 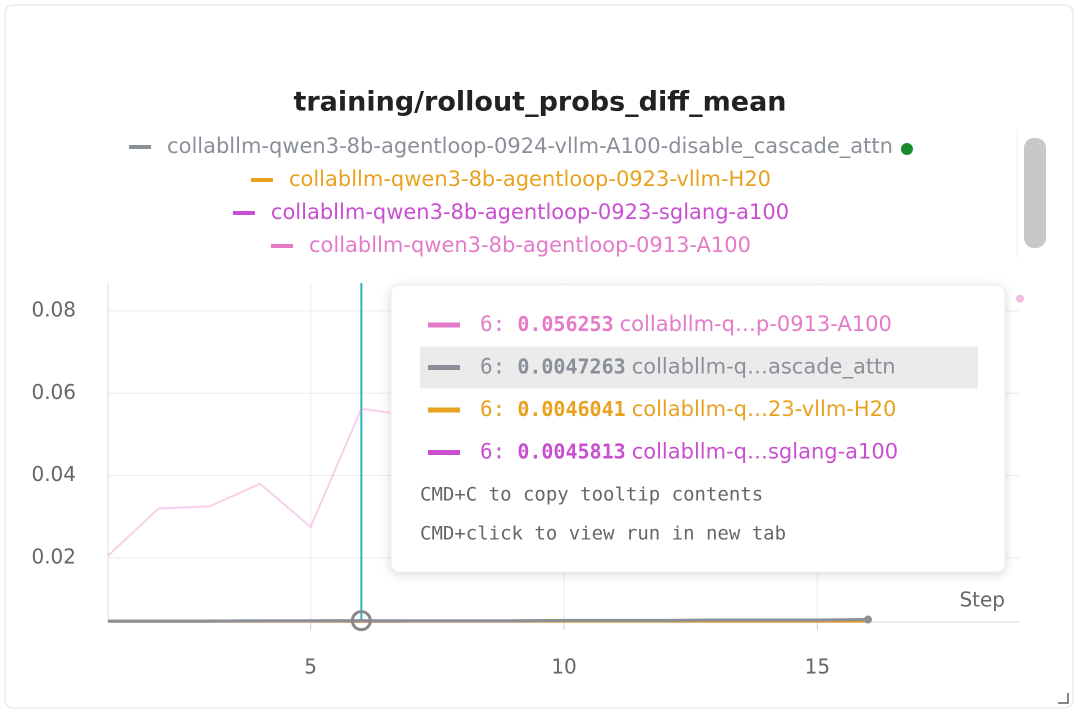 What do you see at coordinates (563, 667) in the screenshot?
I see `x-tick-label: 10` at bounding box center [563, 667].